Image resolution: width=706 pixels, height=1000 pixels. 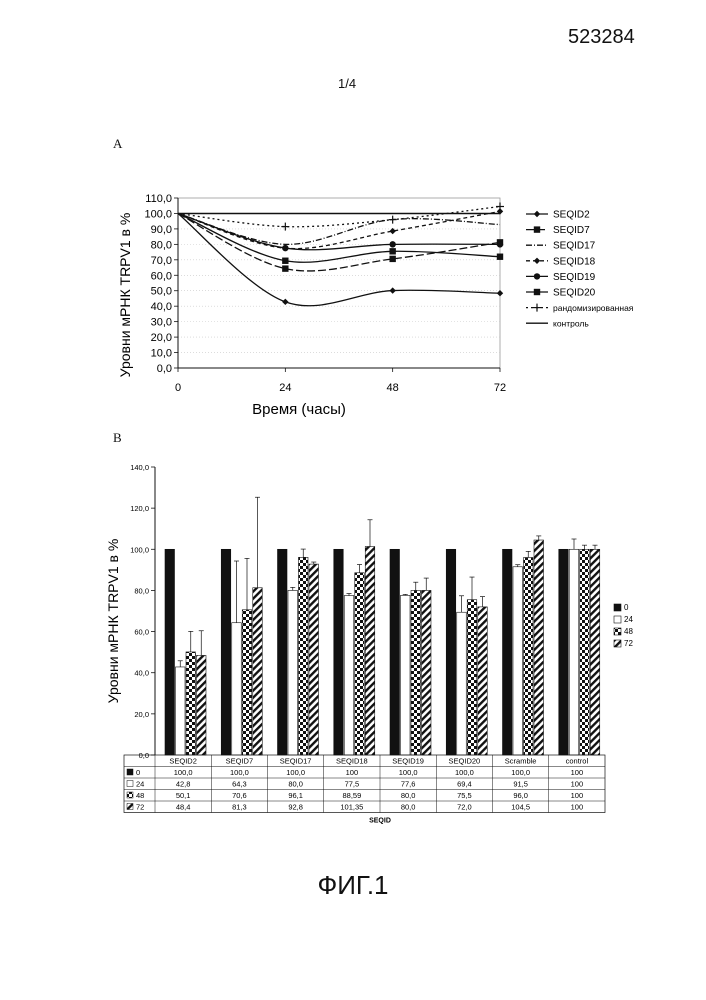 What do you see at coordinates (140, 795) in the screenshot?
I see `row-label: 48` at bounding box center [140, 795].